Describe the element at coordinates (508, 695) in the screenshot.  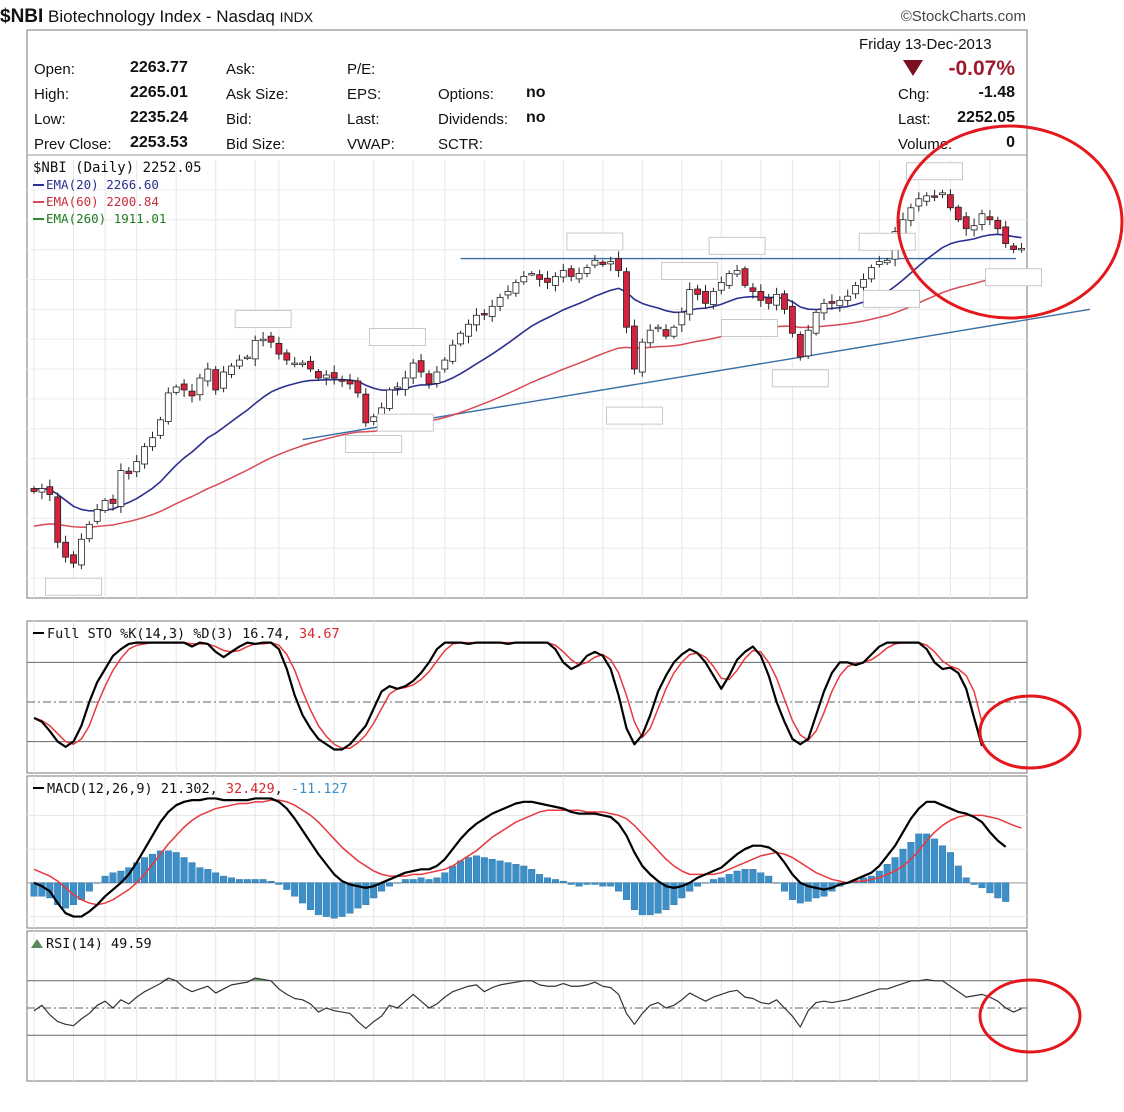
I see `sto-d-line` at that location.